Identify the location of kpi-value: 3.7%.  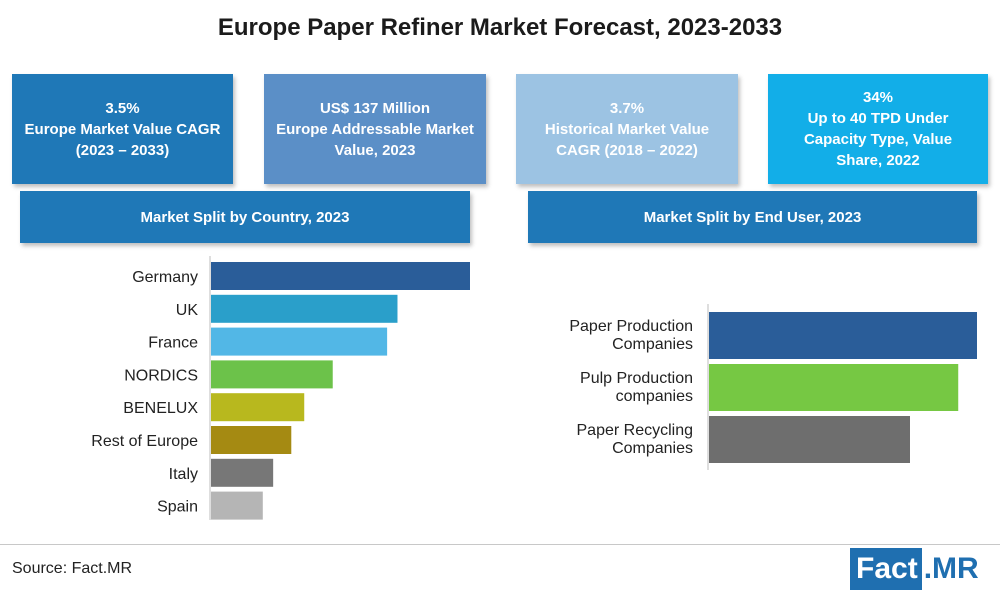
(627, 108).